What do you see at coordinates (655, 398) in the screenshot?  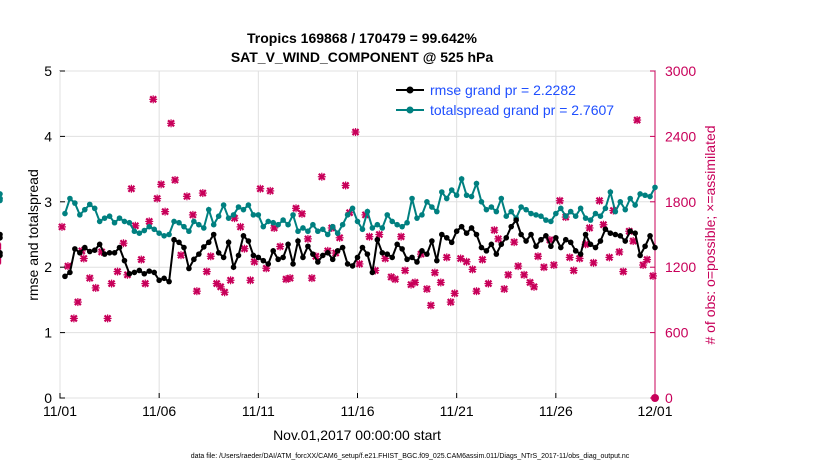 I see `obs-end-marker` at bounding box center [655, 398].